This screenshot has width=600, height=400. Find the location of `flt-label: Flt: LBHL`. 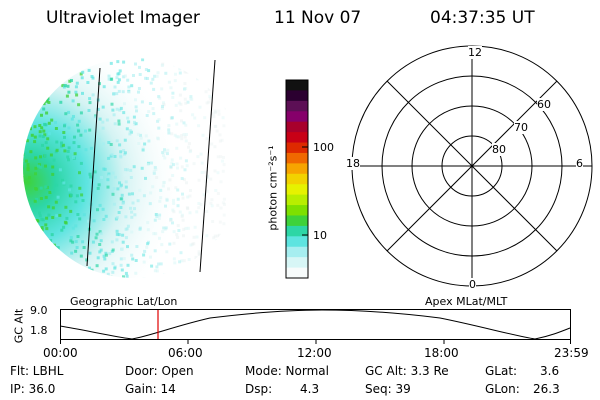

flt-label: Flt: LBHL is located at coordinates (37, 371).